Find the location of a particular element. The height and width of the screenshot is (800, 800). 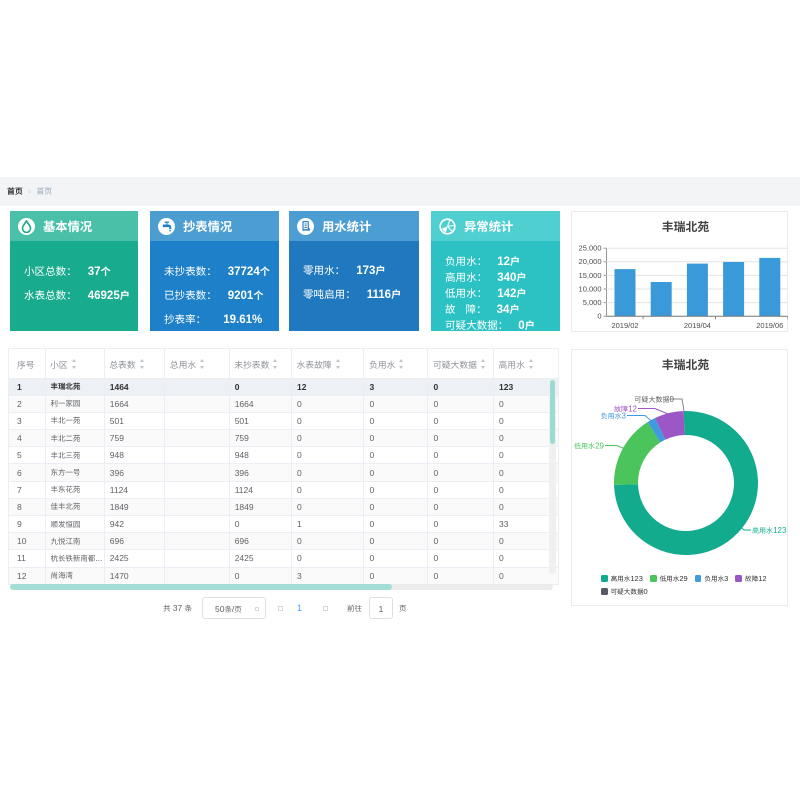

svg-text: 2019/04 is located at coordinates (697, 325).